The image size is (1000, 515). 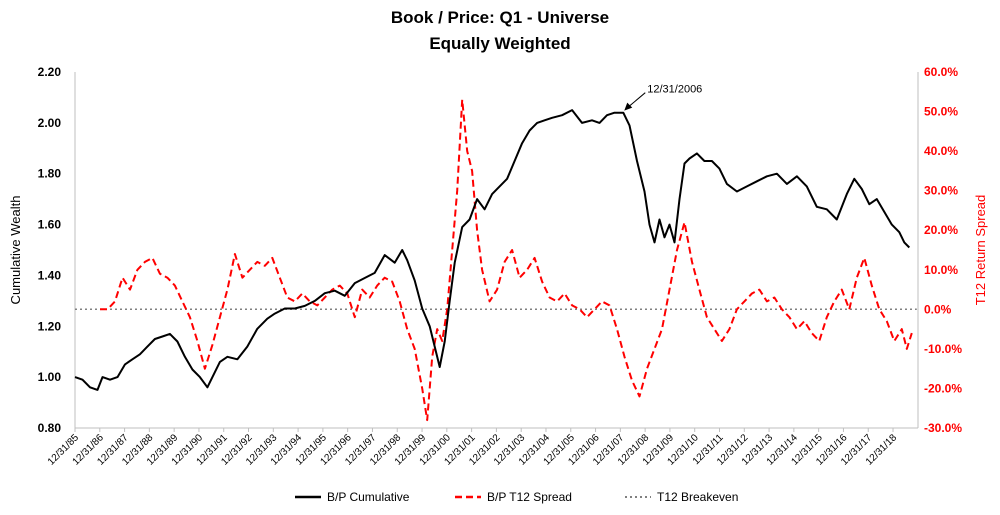 I want to click on y2-tick-label: -30.0%, so click(x=943, y=428).